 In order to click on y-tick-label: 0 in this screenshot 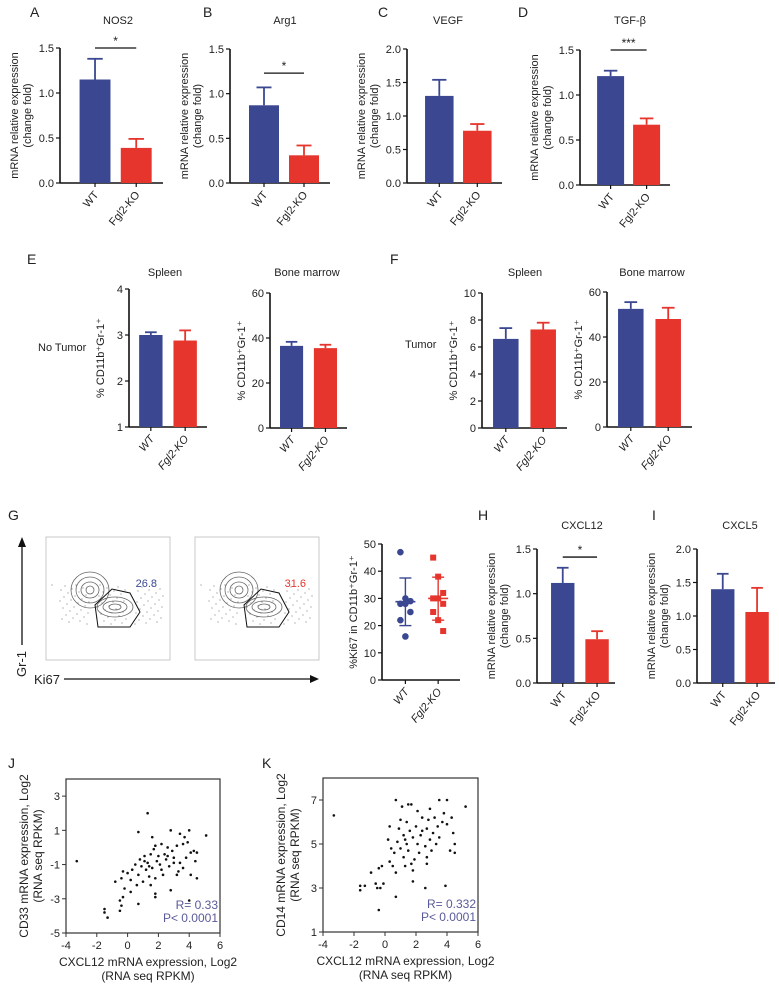, I will do `click(473, 429)`.